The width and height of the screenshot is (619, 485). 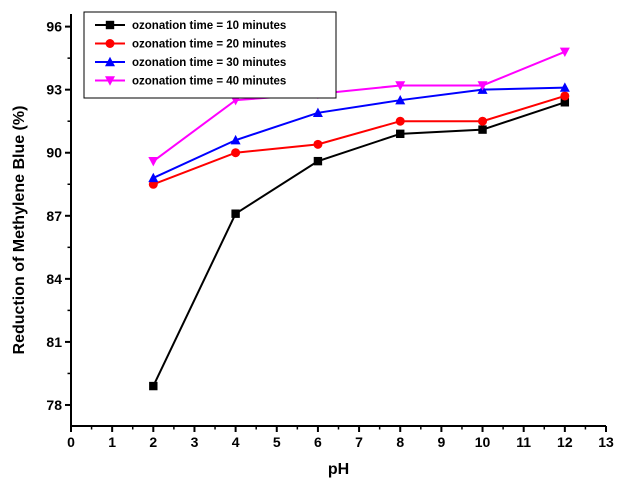 I want to click on y-tick-label: 96, so click(x=54, y=27).